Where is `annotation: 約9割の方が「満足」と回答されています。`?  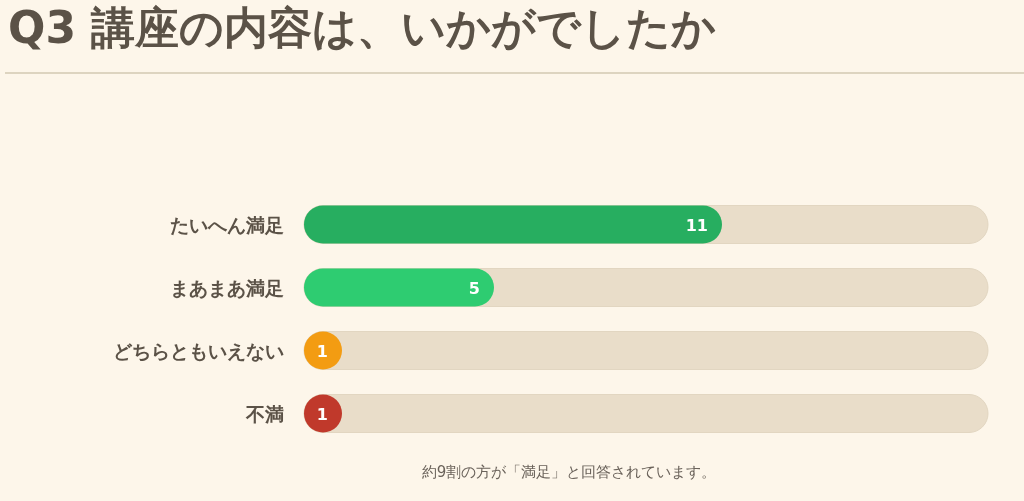
annotation: 約9割の方が「満足」と回答されています。 is located at coordinates (569, 472).